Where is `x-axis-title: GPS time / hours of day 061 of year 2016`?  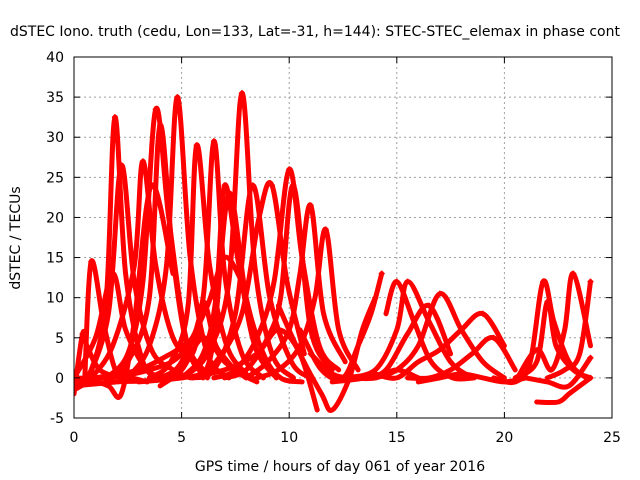
x-axis-title: GPS time / hours of day 061 of year 2016 is located at coordinates (340, 467).